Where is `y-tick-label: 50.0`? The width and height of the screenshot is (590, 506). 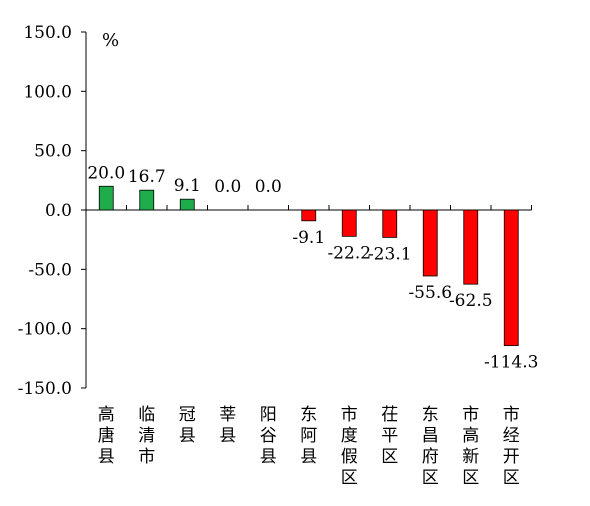
y-tick-label: 50.0 is located at coordinates (53, 152).